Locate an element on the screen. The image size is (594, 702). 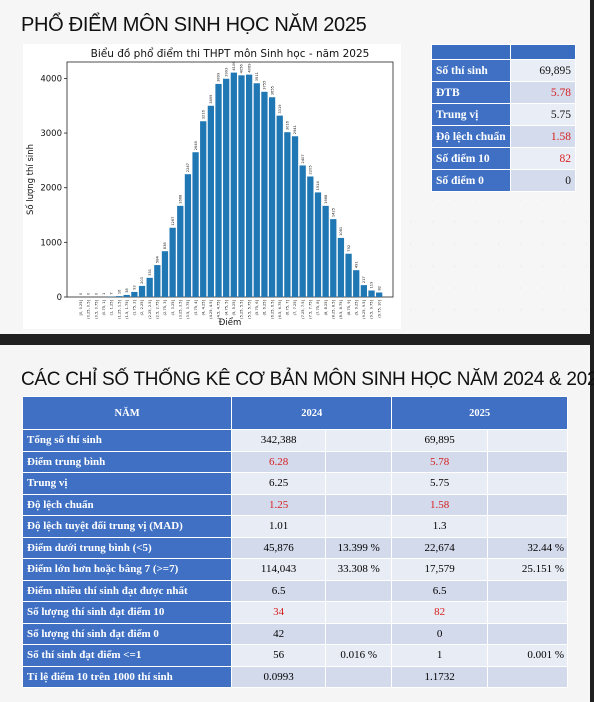
x-tick-label: (1, 1.25] is located at coordinates (112, 307).